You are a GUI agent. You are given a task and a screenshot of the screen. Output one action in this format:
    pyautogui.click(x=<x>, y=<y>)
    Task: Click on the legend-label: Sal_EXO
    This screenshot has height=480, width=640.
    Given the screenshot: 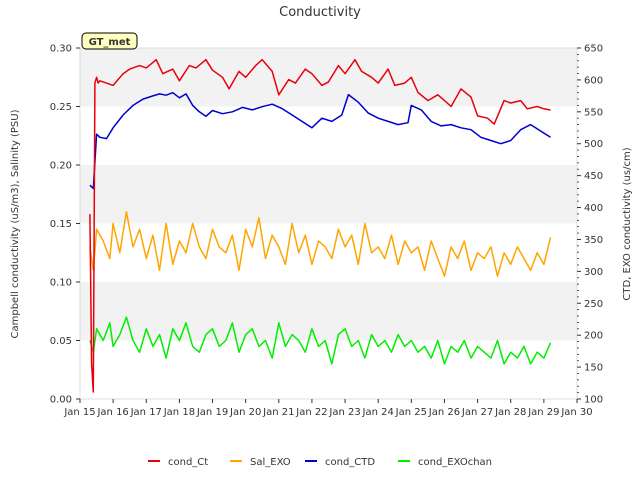 What is the action you would take?
    pyautogui.click(x=270, y=462)
    